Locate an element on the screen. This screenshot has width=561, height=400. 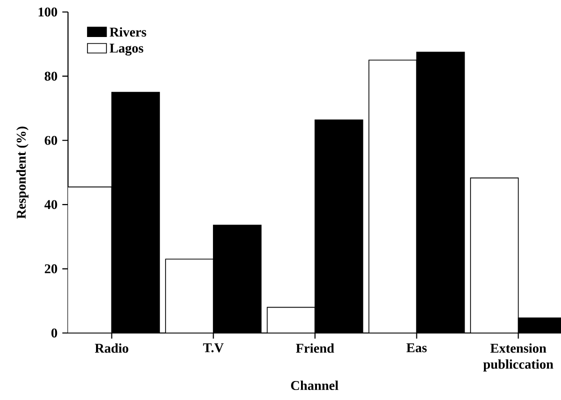
y-tick-label: 80 is located at coordinates (51, 76).